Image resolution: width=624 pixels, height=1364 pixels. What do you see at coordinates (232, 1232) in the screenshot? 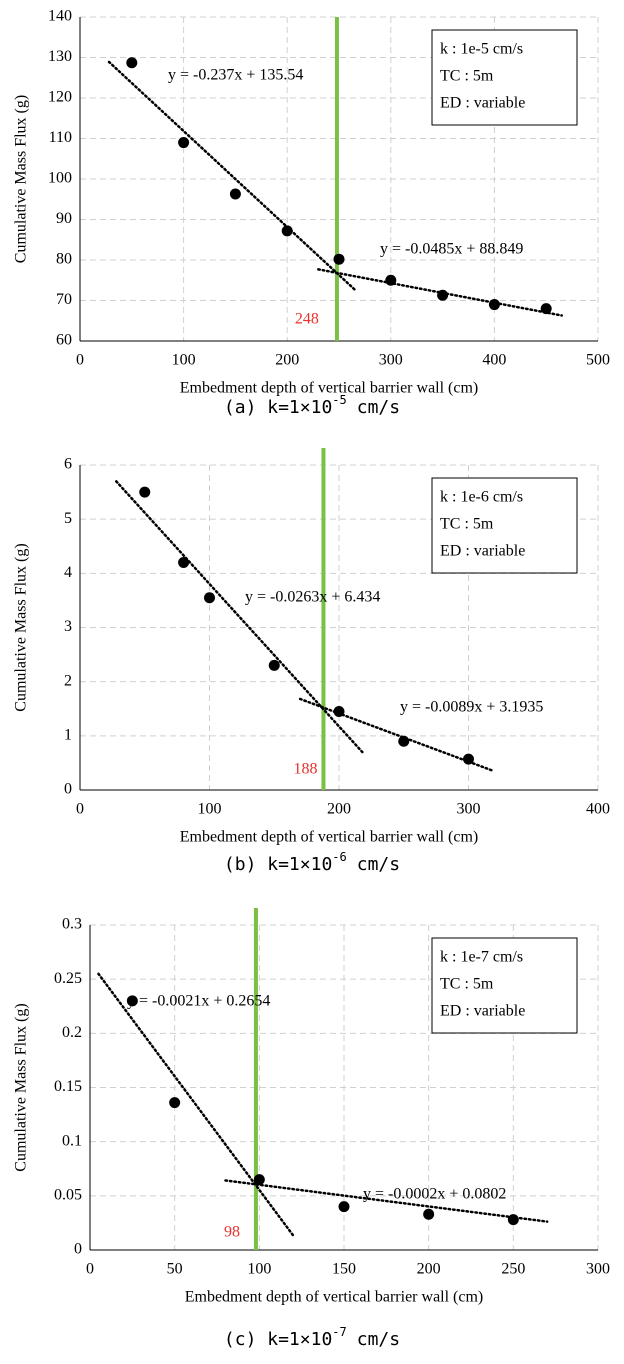
I see `cutoff-label: 98` at bounding box center [232, 1232].